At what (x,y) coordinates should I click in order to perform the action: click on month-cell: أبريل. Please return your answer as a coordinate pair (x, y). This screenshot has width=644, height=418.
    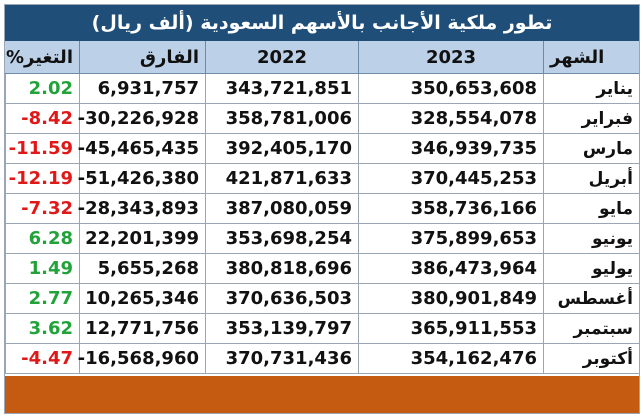
    Looking at the image, I should click on (591, 179).